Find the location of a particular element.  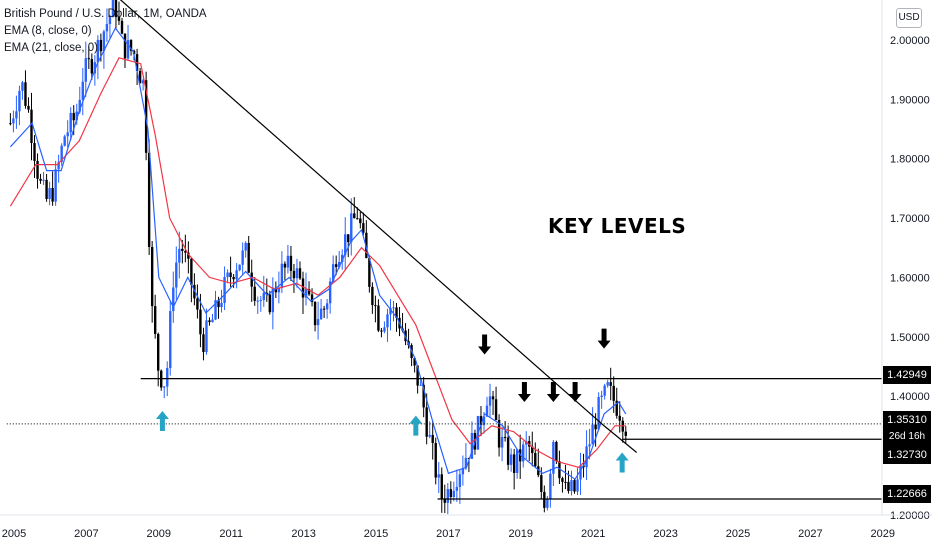

x-tick-label: 2019 is located at coordinates (521, 534).